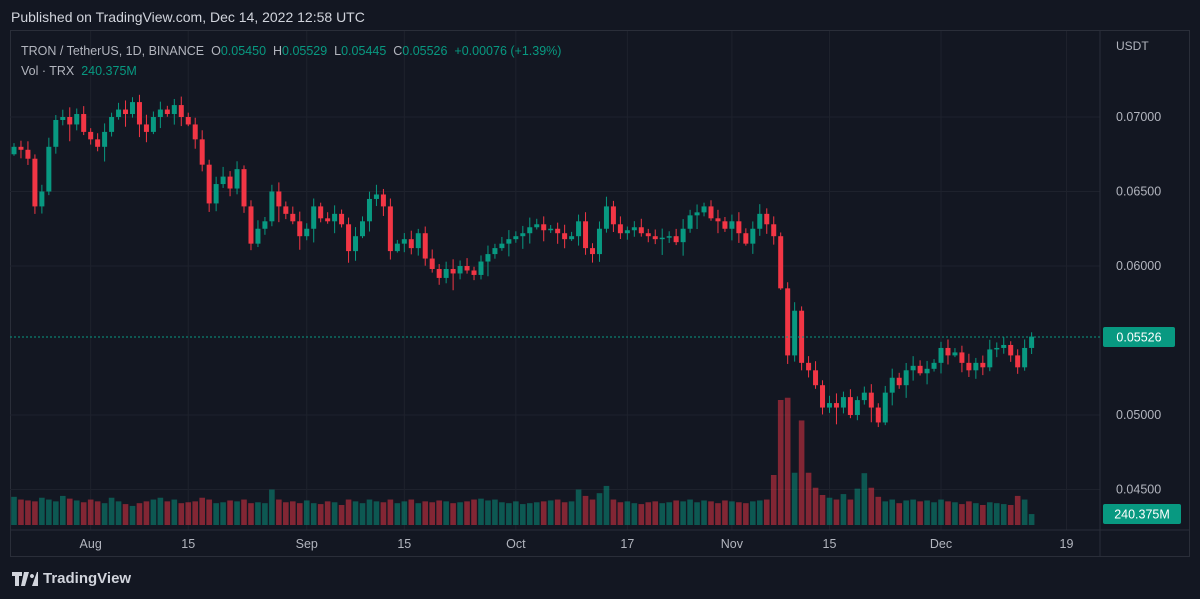 The width and height of the screenshot is (1200, 599). What do you see at coordinates (425, 51) in the screenshot?
I see `close-value: 0.05526` at bounding box center [425, 51].